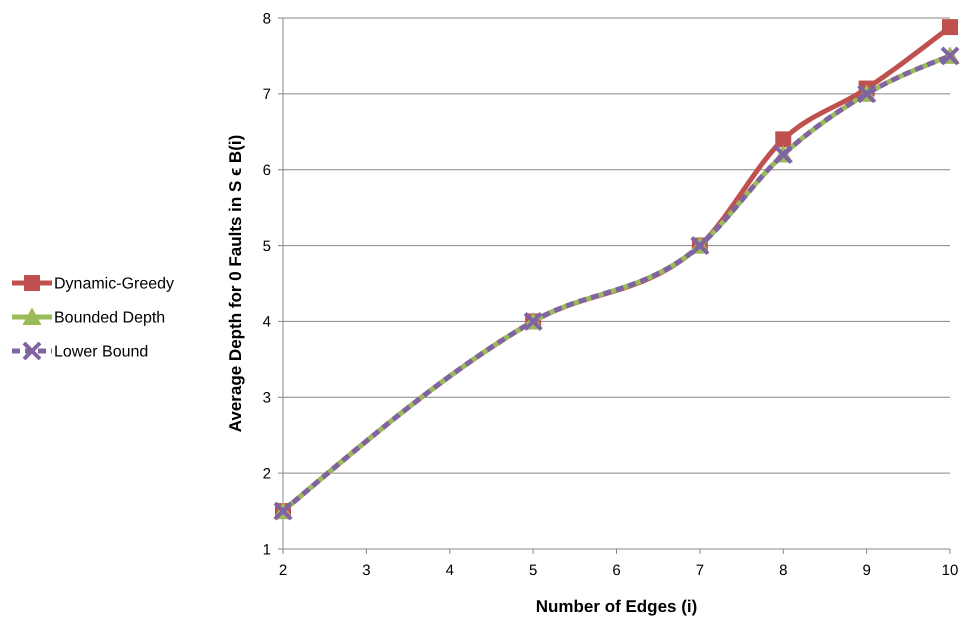 This screenshot has width=962, height=619. What do you see at coordinates (266, 473) in the screenshot?
I see `y-tick-label: 2` at bounding box center [266, 473].